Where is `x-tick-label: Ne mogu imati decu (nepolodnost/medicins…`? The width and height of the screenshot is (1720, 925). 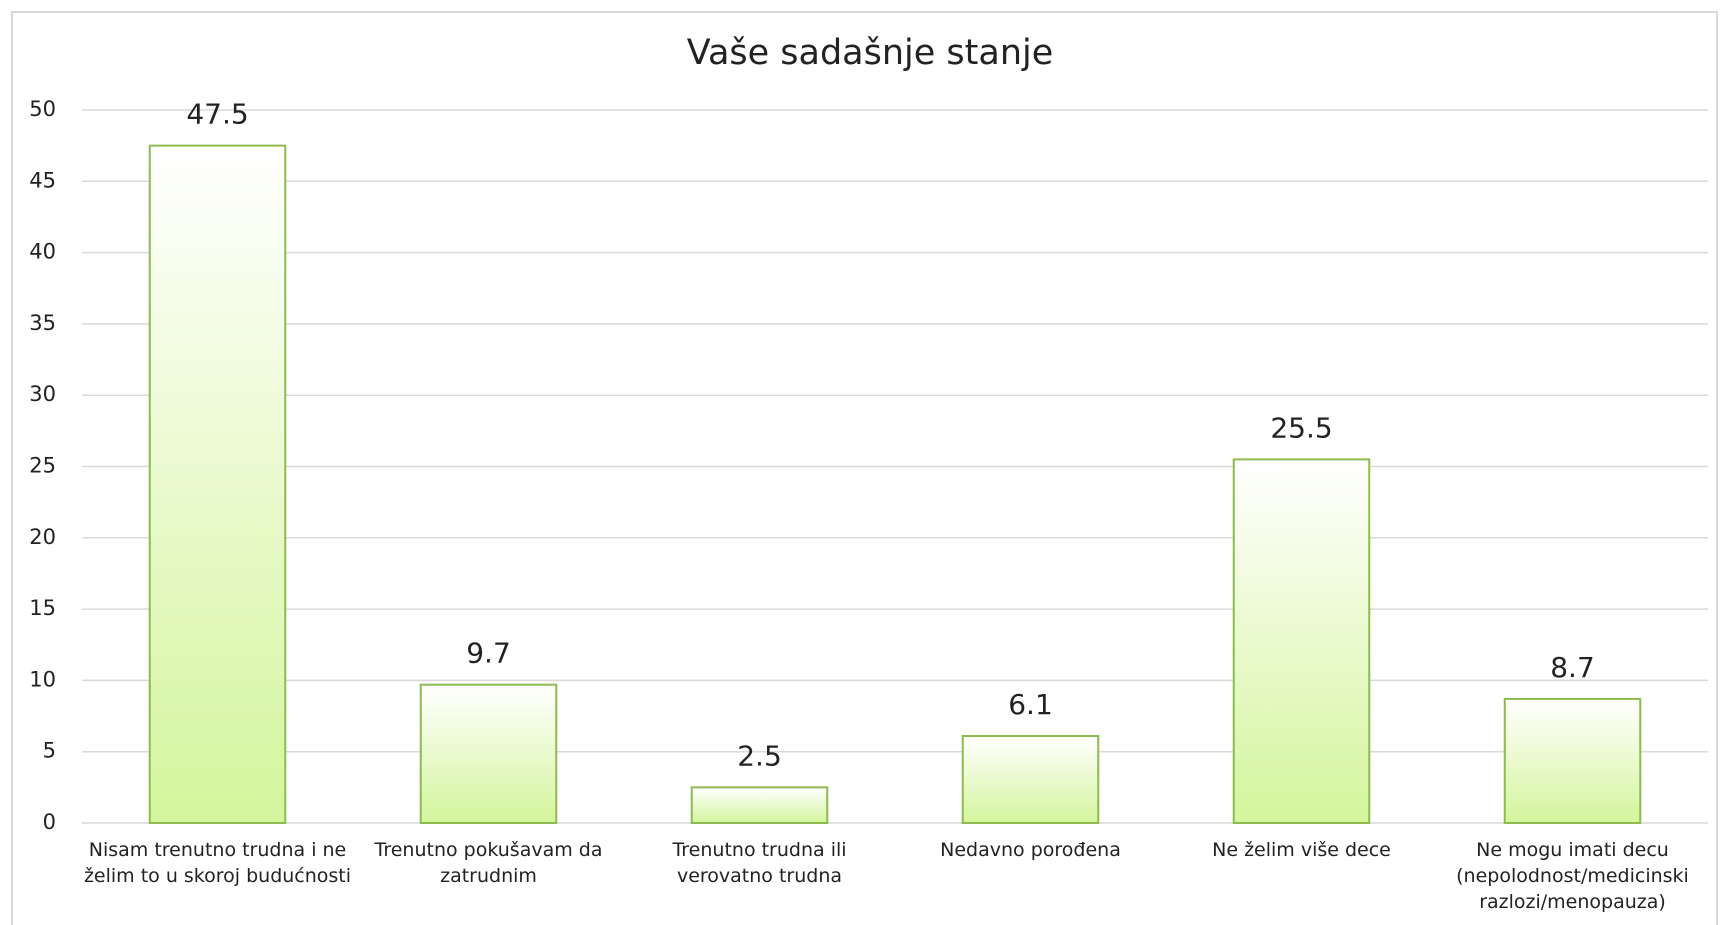 x-tick-label: Ne mogu imati decu (nepolodnost/medicins… is located at coordinates (1572, 876).